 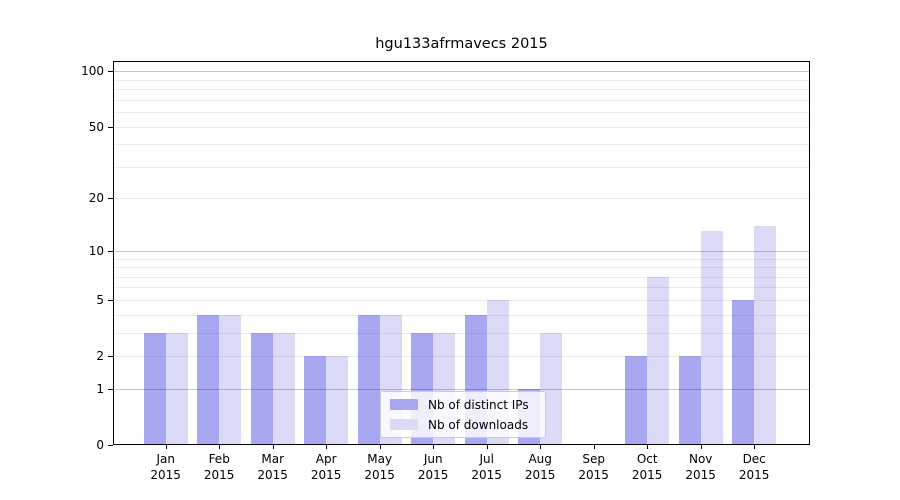 What do you see at coordinates (380, 447) in the screenshot?
I see `x-tick-mark-may` at bounding box center [380, 447].